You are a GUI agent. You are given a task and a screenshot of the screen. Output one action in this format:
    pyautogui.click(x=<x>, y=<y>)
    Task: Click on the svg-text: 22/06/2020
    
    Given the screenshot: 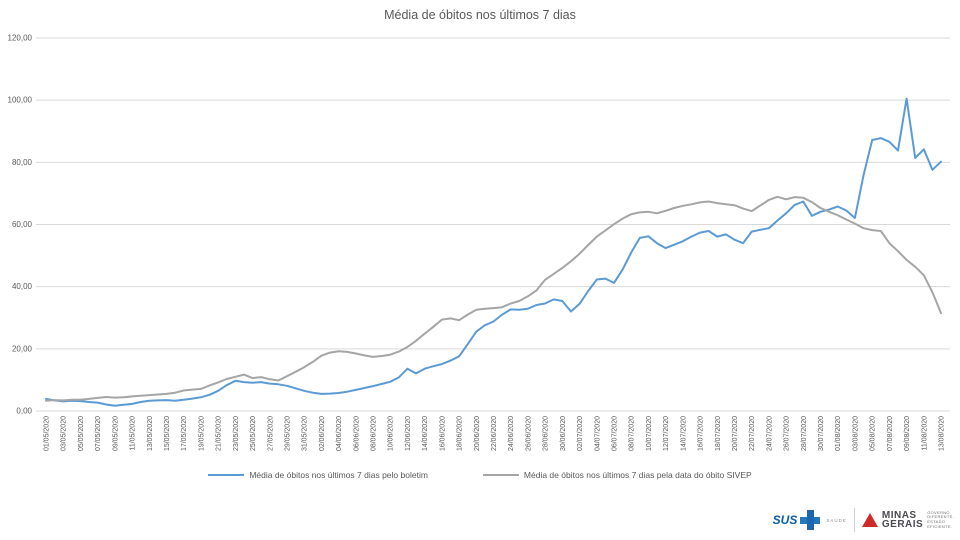 What is the action you would take?
    pyautogui.click(x=494, y=433)
    